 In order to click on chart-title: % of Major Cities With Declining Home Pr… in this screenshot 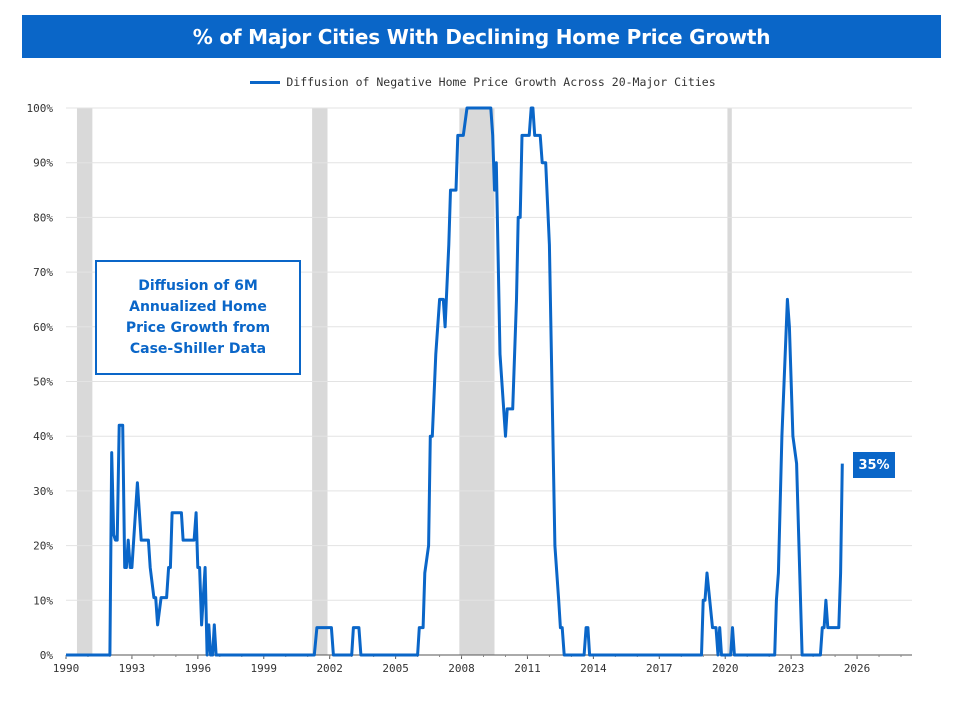, I will do `click(481, 36)`.